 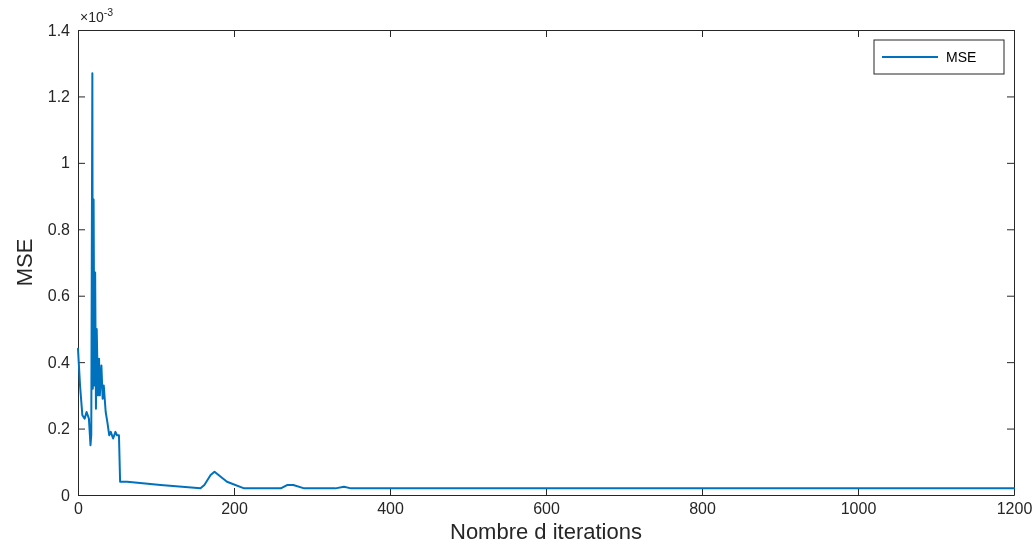 What do you see at coordinates (59, 97) in the screenshot?
I see `y-tick-label: 1.2` at bounding box center [59, 97].